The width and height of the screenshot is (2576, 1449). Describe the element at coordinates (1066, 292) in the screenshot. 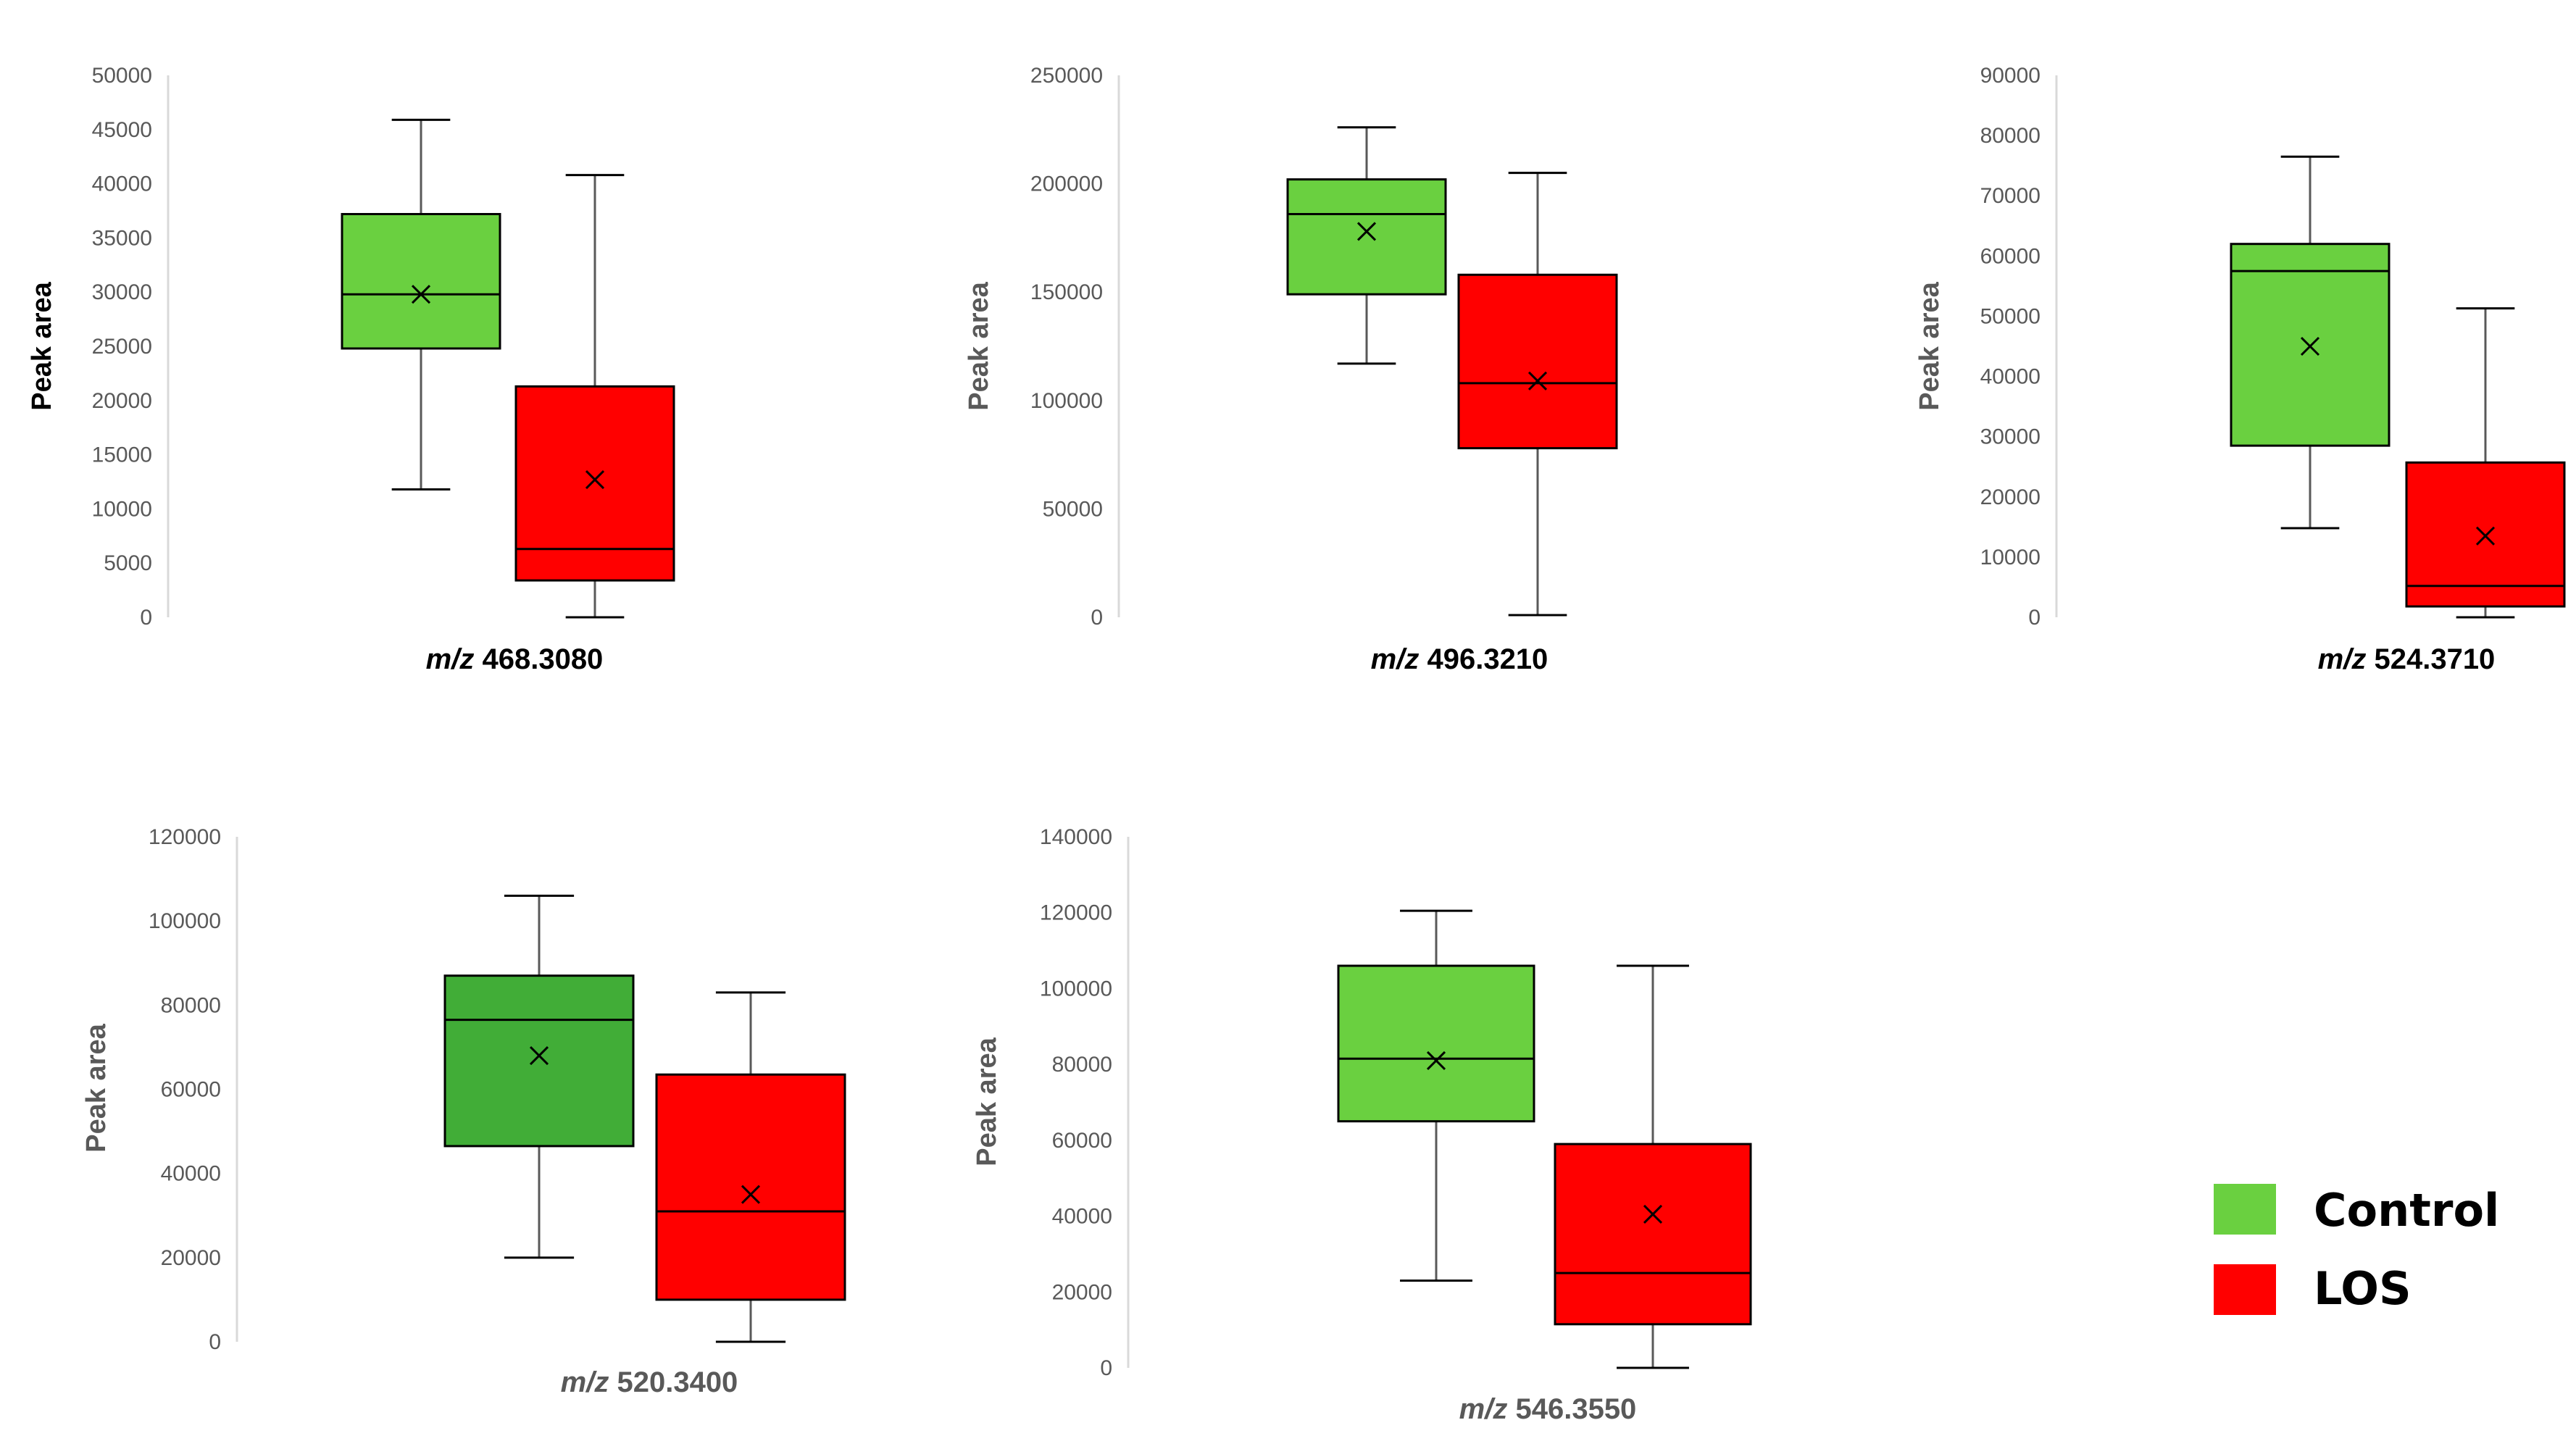

I see `y-tick-label: 150000` at that location.